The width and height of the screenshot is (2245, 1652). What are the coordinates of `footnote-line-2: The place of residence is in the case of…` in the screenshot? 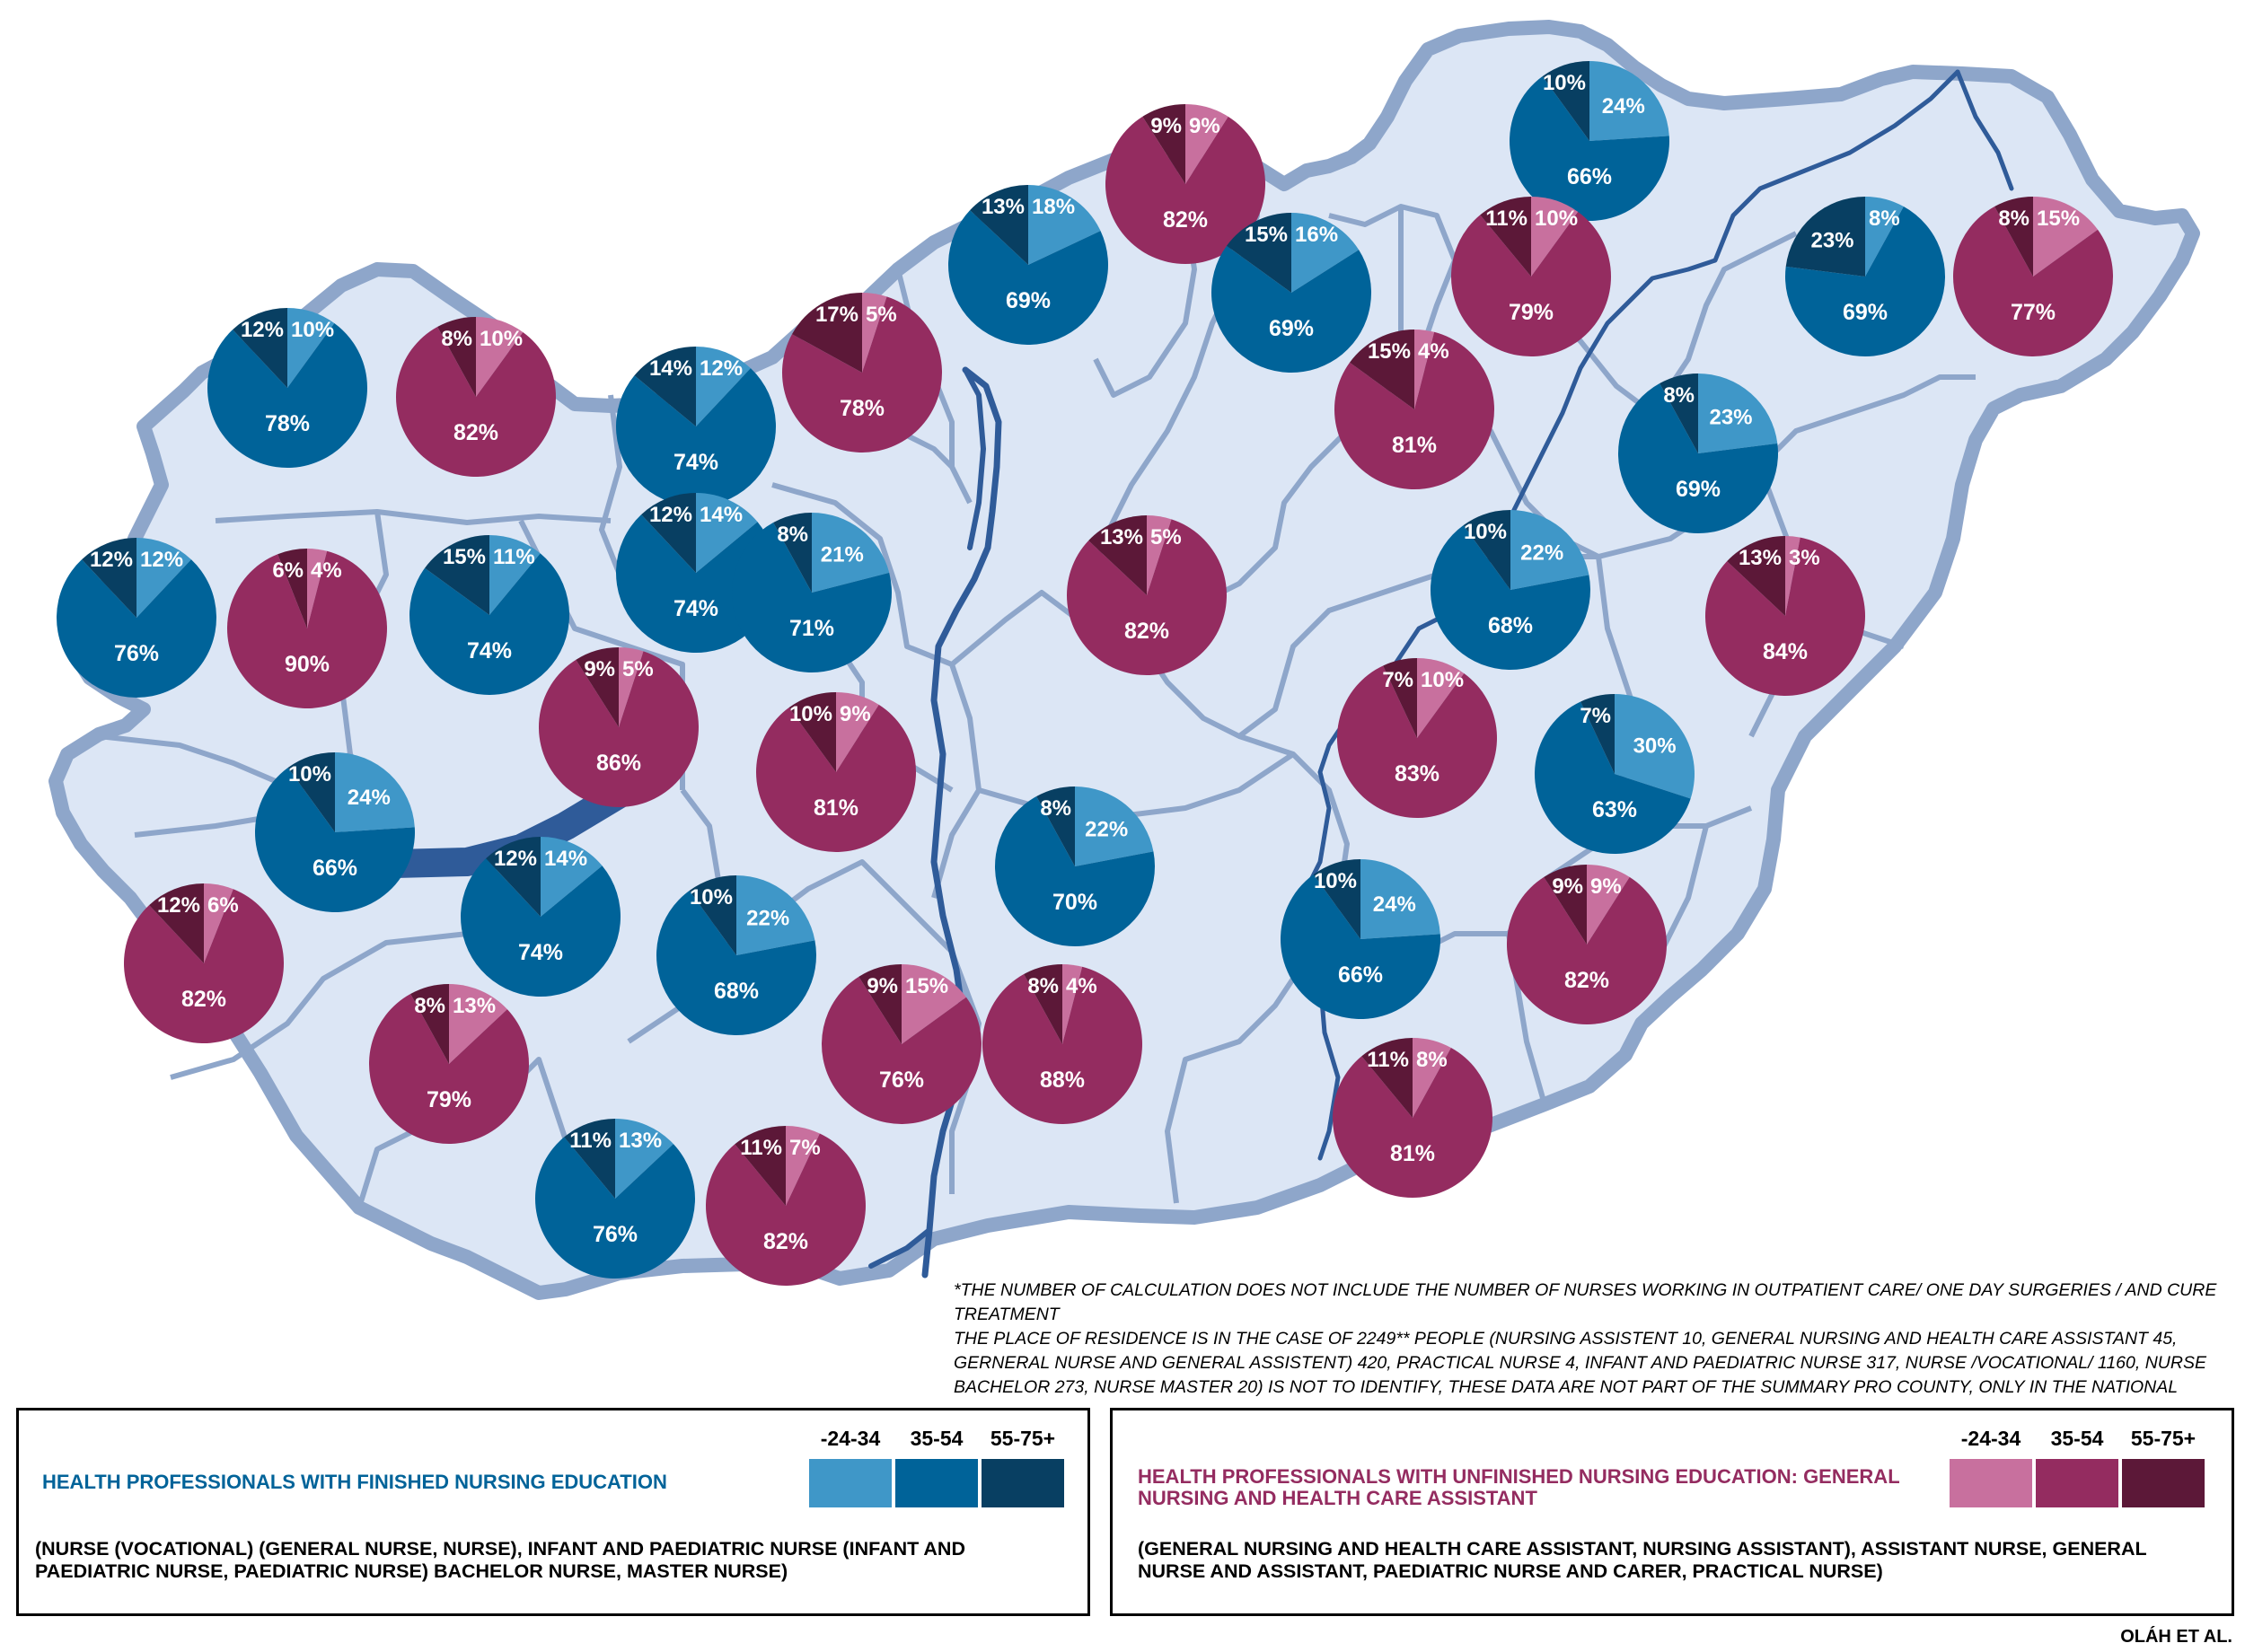 It's located at (1580, 1363).